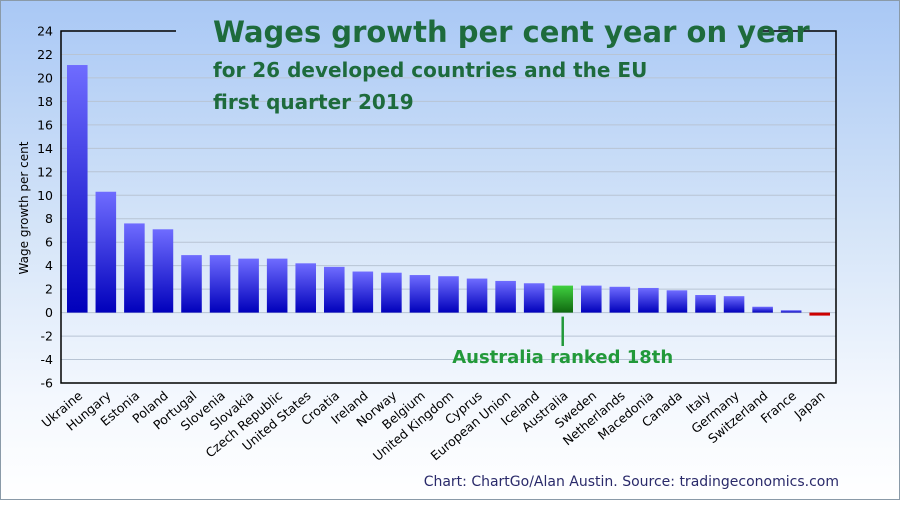 The height and width of the screenshot is (505, 900). What do you see at coordinates (762, 309) in the screenshot?
I see `bar-switzerland` at bounding box center [762, 309].